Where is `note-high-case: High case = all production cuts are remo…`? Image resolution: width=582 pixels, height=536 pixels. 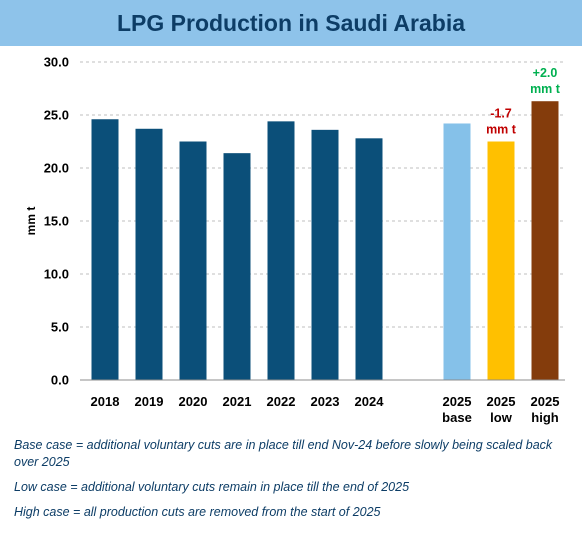
note-high-case: High case = all production cuts are remo… is located at coordinates (197, 512).